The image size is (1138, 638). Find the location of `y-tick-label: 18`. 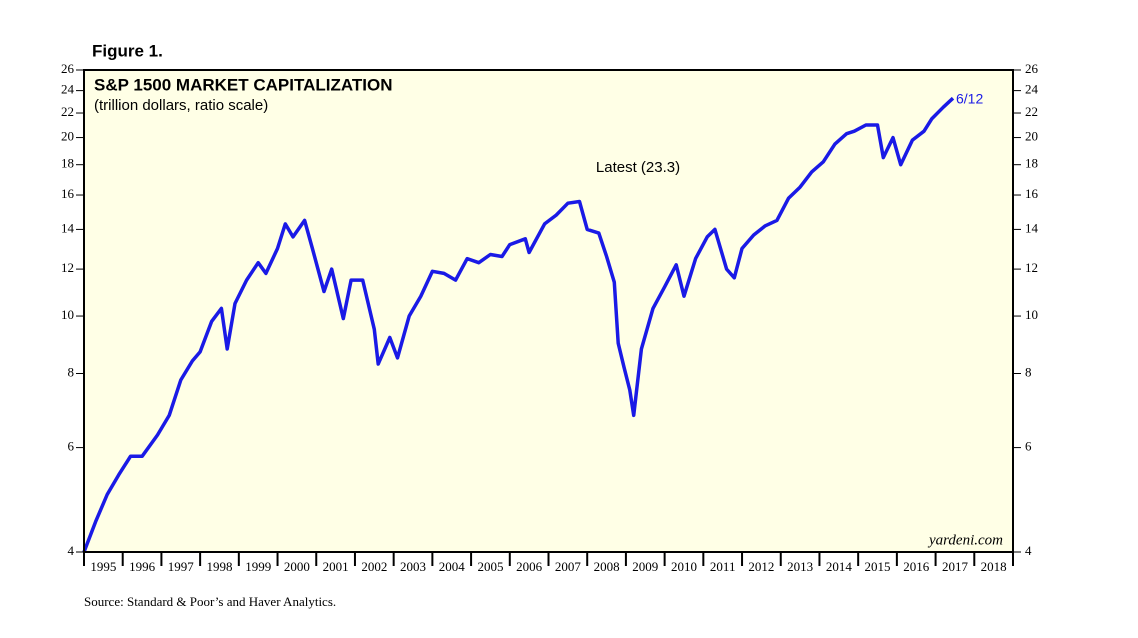

y-tick-label: 18 is located at coordinates (67, 163).